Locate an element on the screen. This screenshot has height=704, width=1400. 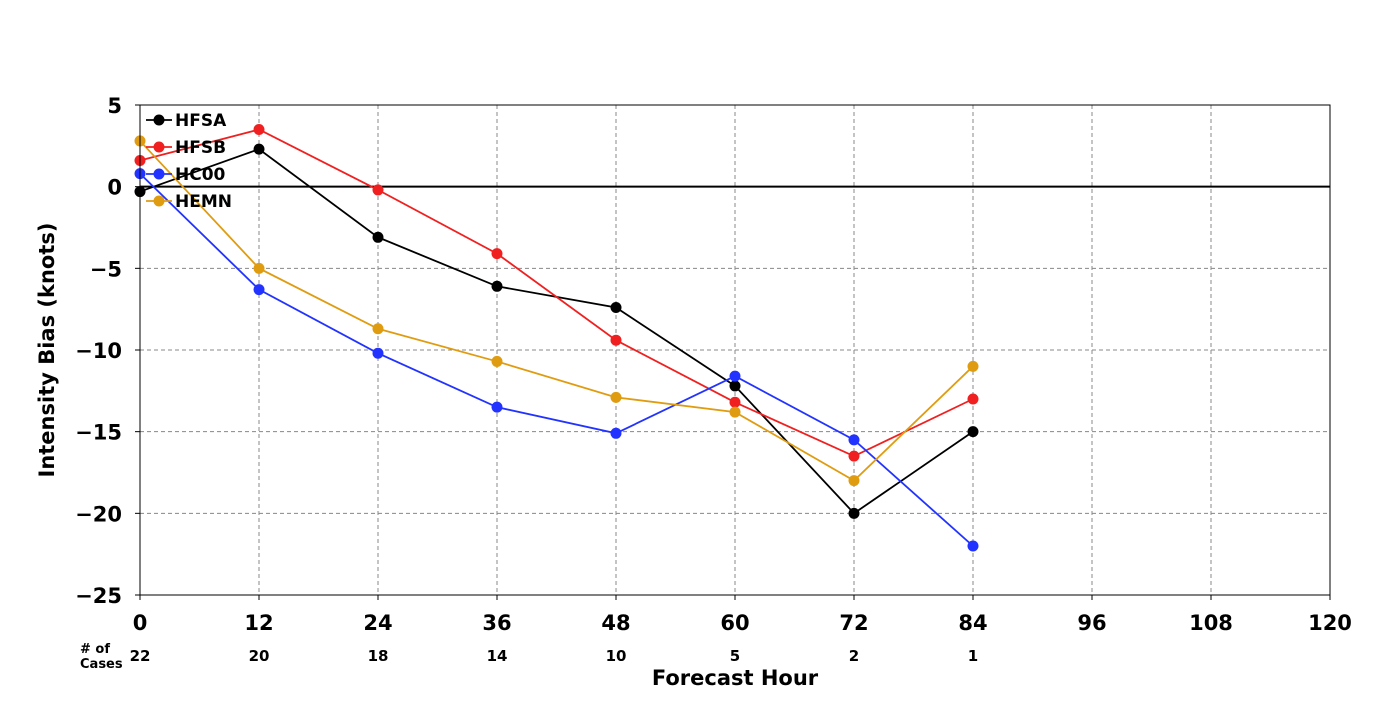
y-axis-title: Intensity Bias (knots) is located at coordinates (47, 350).